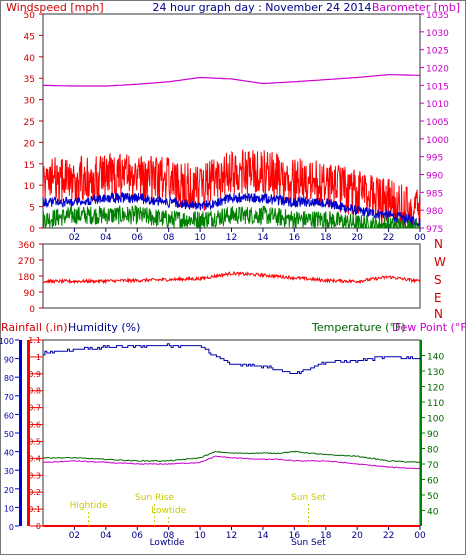  I want to click on wind-max-line, so click(231, 189).